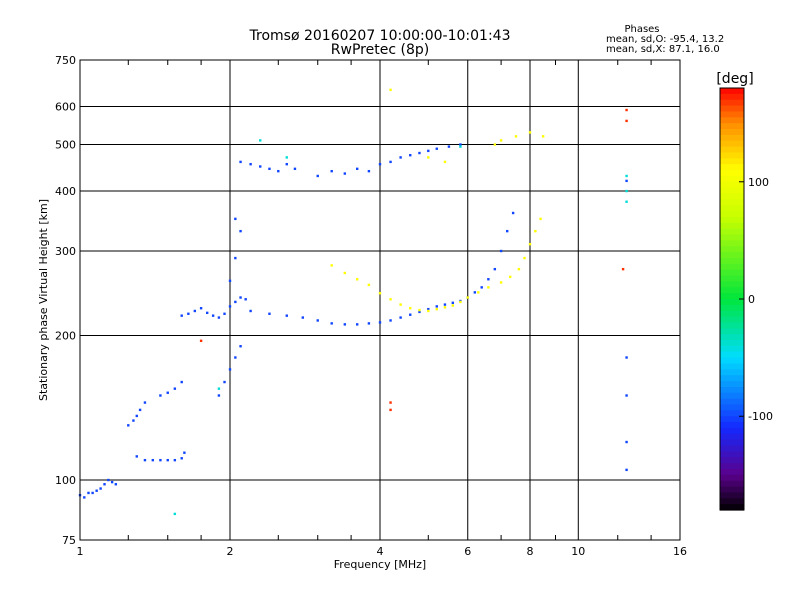  Describe the element at coordinates (65, 191) in the screenshot. I see `y-tick-label: 400` at that location.